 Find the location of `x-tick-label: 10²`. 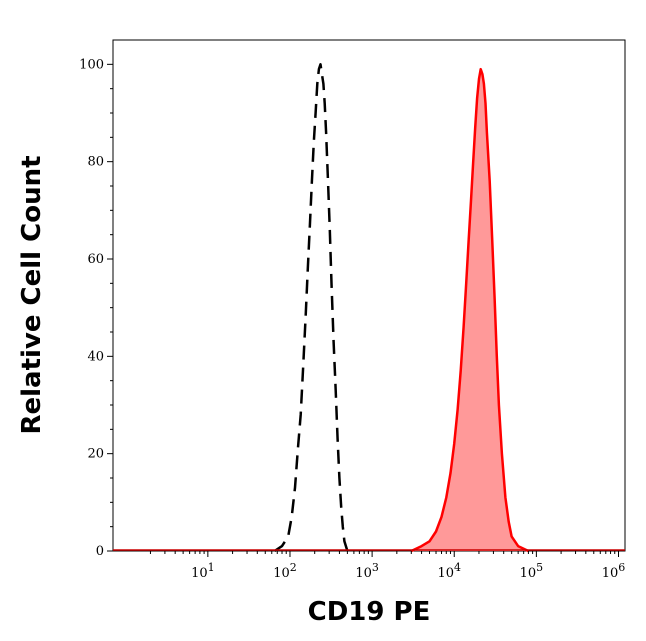

x-tick-label: 10² is located at coordinates (285, 571).